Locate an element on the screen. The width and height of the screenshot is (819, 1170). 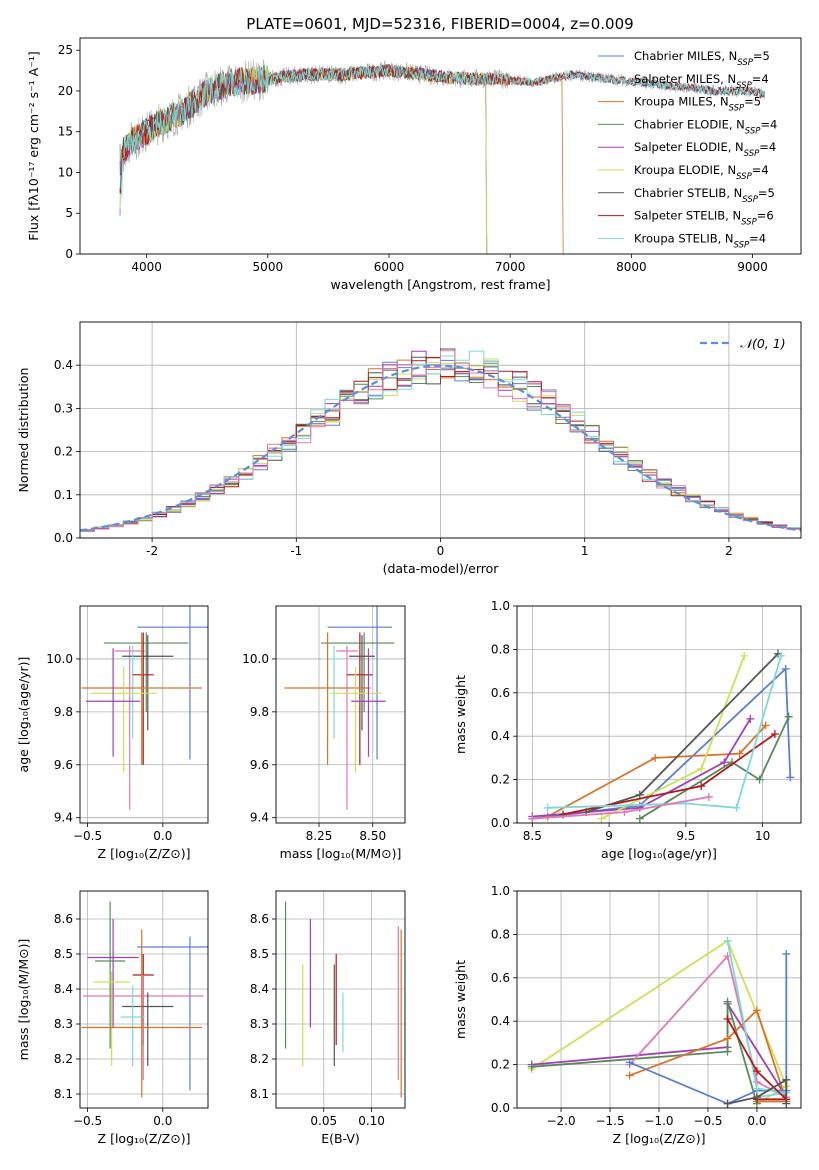
axes: 8.25 8.50 9.4 9.6 9.8 10.0 mass [log₁₀(M/M⊙)] is located at coordinates (324, 733).